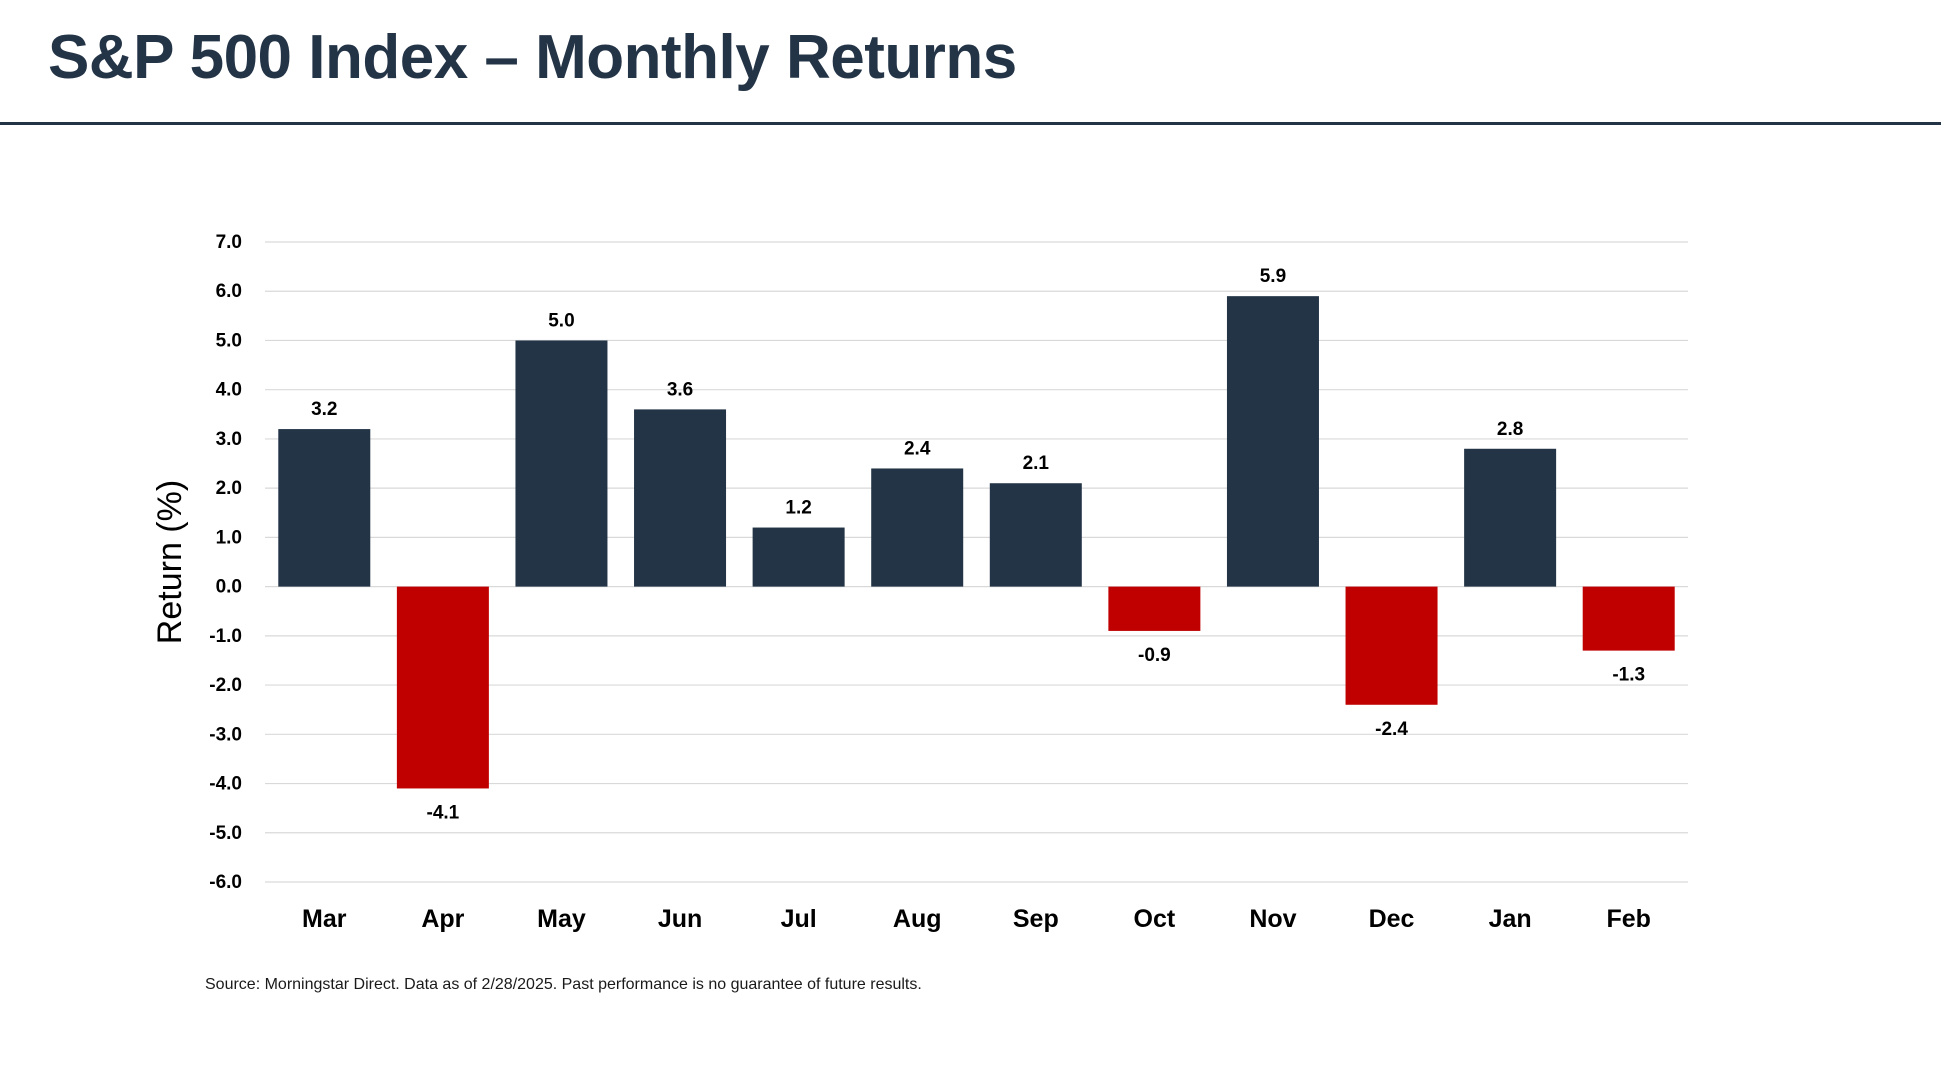  I want to click on bar-jan, so click(1510, 517).